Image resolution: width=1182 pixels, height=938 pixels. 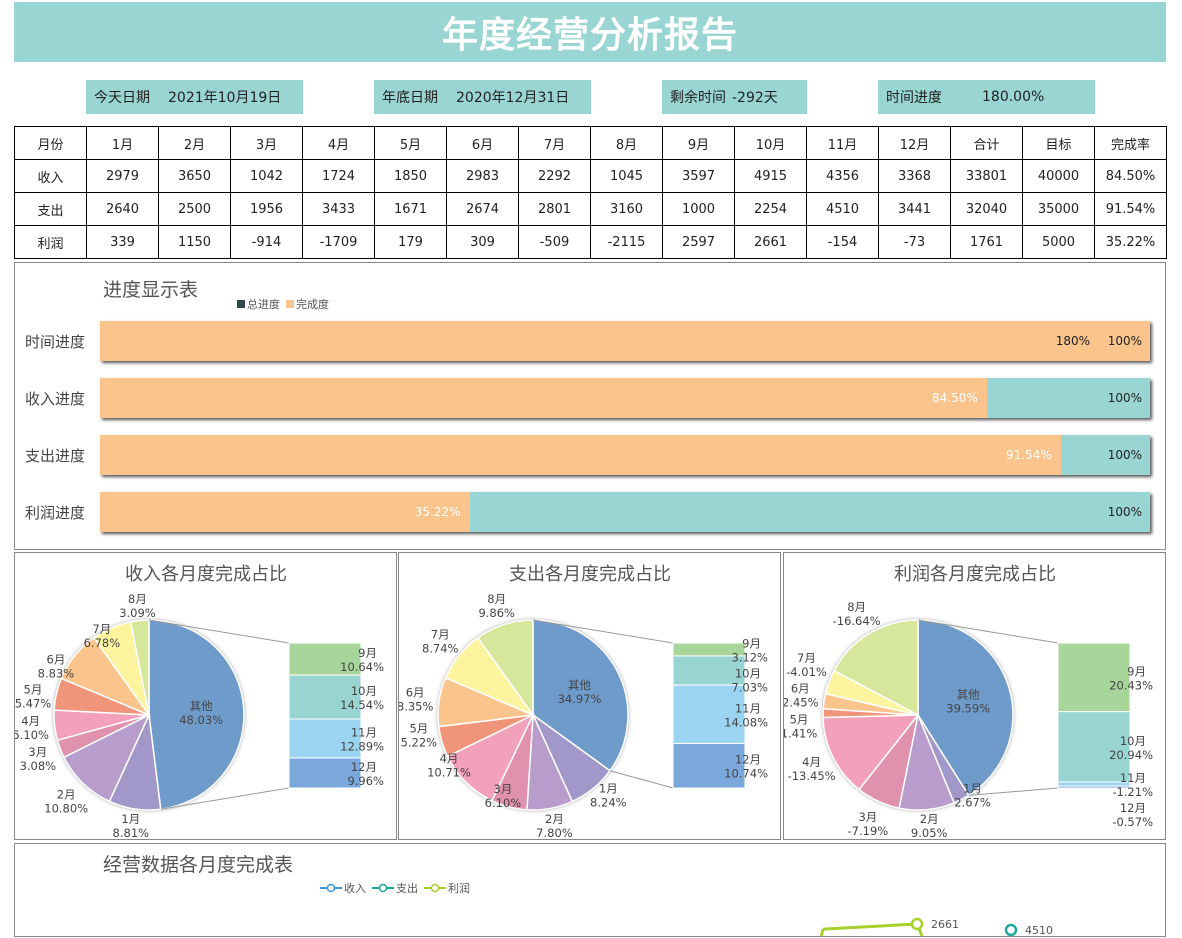 What do you see at coordinates (266, 176) in the screenshot?
I see `table-cell: 1042` at bounding box center [266, 176].